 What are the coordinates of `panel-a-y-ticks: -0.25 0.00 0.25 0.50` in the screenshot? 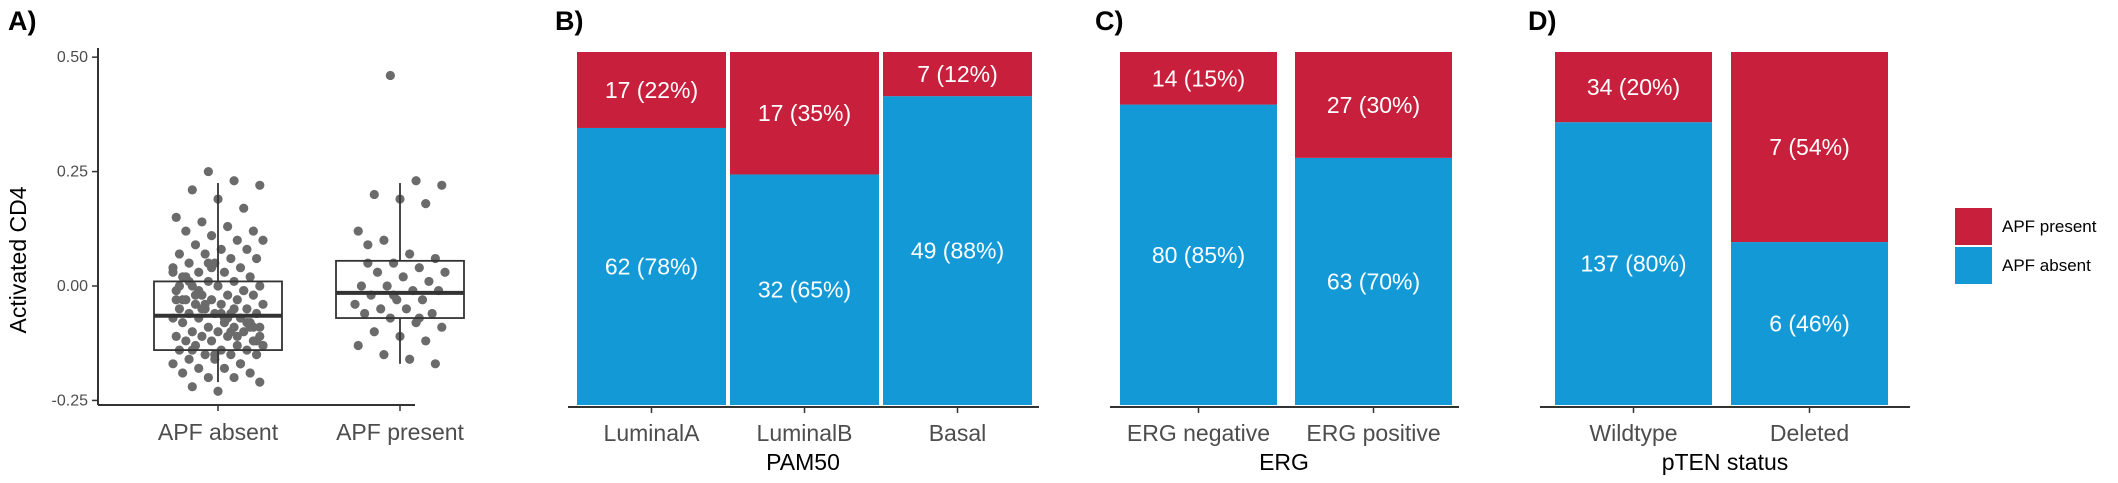 It's located at (75, 229).